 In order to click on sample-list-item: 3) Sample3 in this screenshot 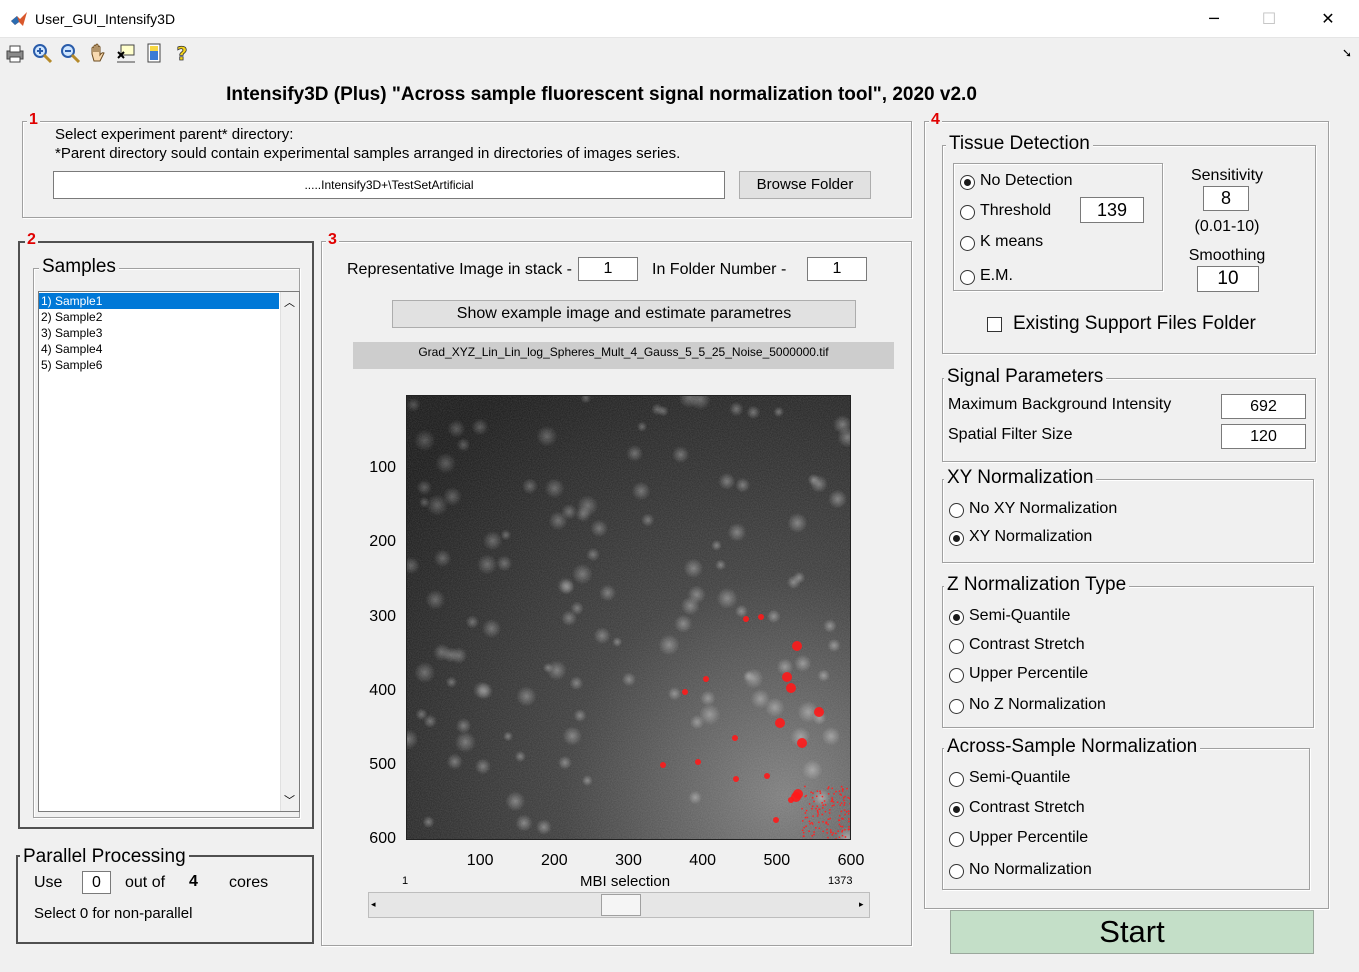, I will do `click(72, 333)`.